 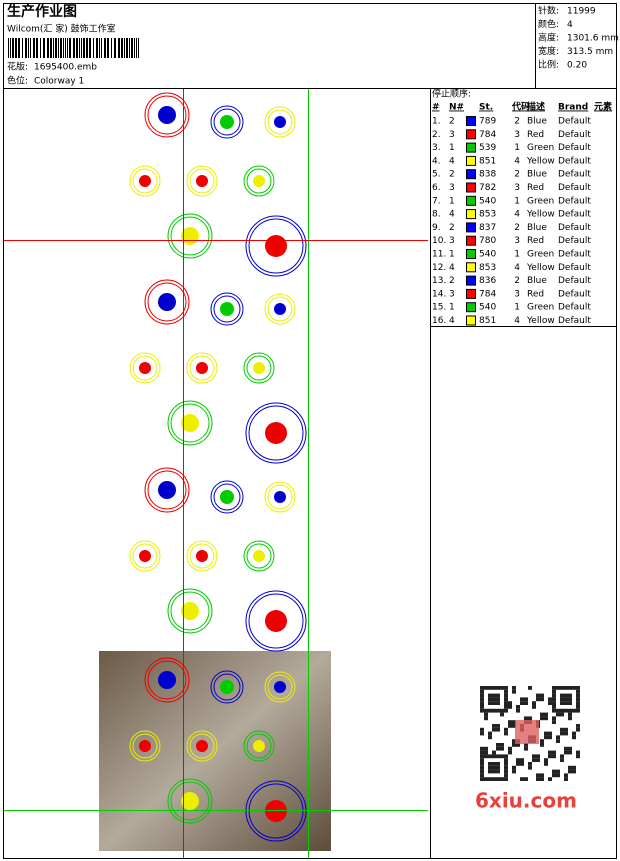 What do you see at coordinates (436, 215) in the screenshot?
I see `row-index: 8.` at bounding box center [436, 215].